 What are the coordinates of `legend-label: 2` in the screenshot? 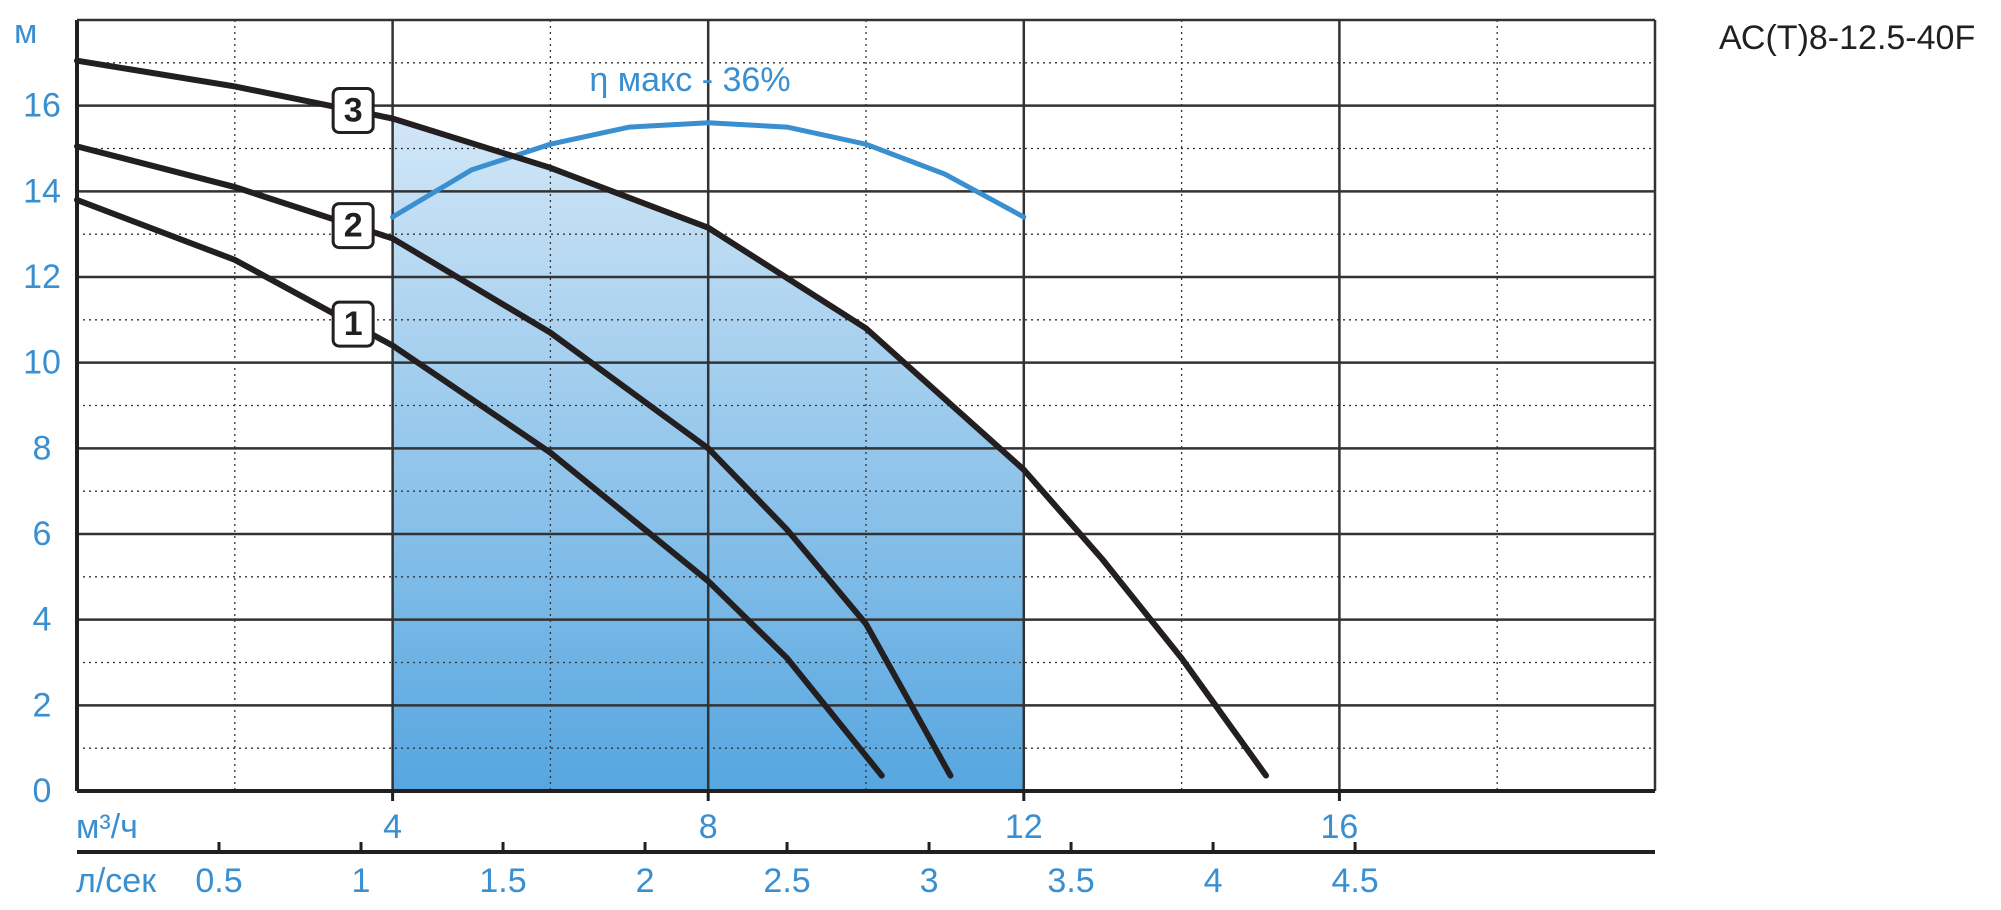 It's located at (353, 226).